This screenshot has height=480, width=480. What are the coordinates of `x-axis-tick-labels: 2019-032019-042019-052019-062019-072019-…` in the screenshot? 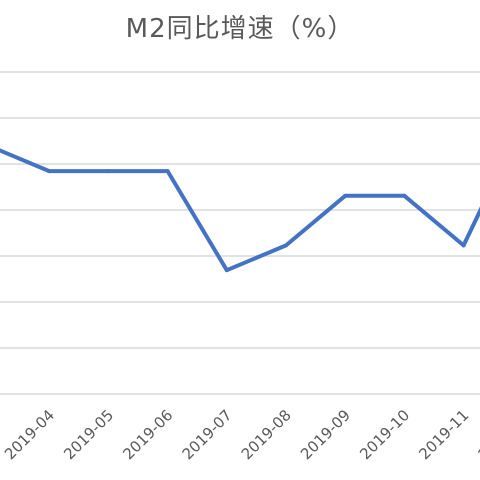 It's located at (240, 434).